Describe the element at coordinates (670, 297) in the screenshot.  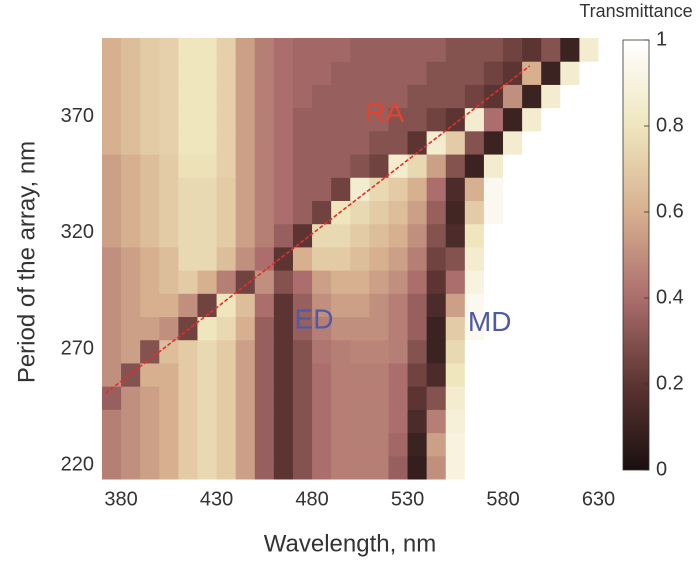
I see `colorbar-tick-label: 0.4` at that location.